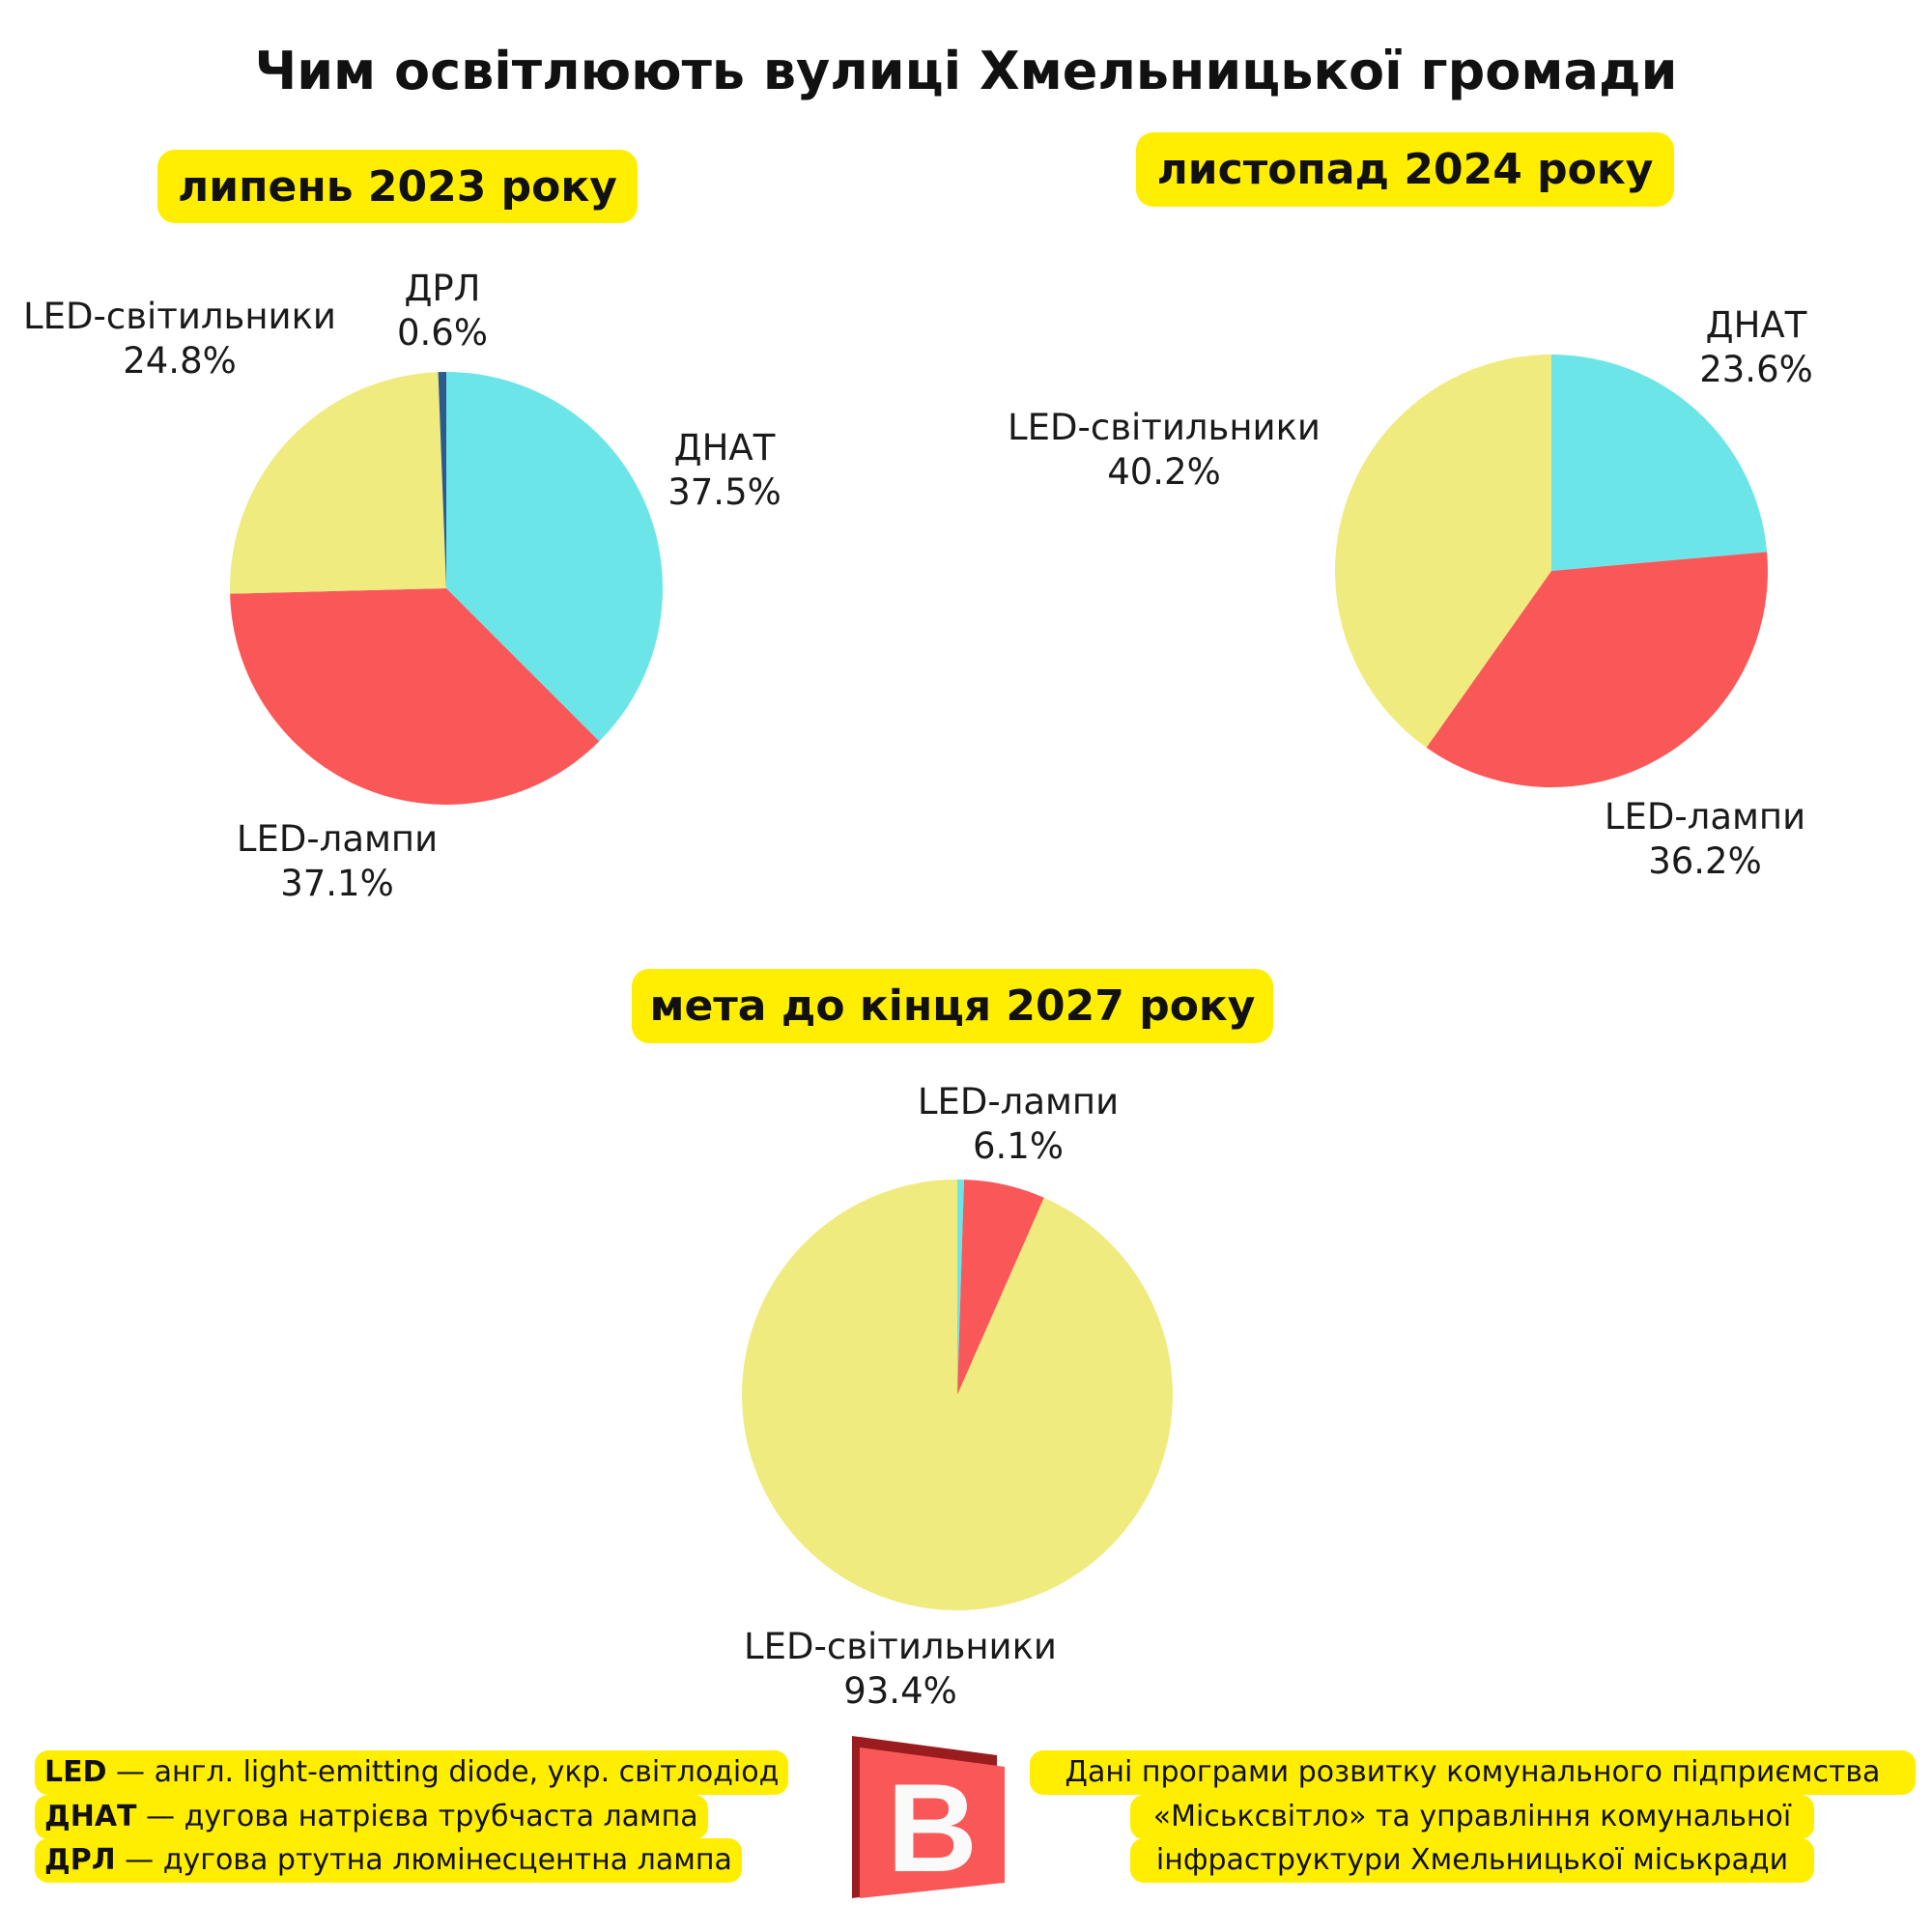  I want to click on source-line-2: «Міськсвітло» та управління комунальної, so click(1472, 1817).